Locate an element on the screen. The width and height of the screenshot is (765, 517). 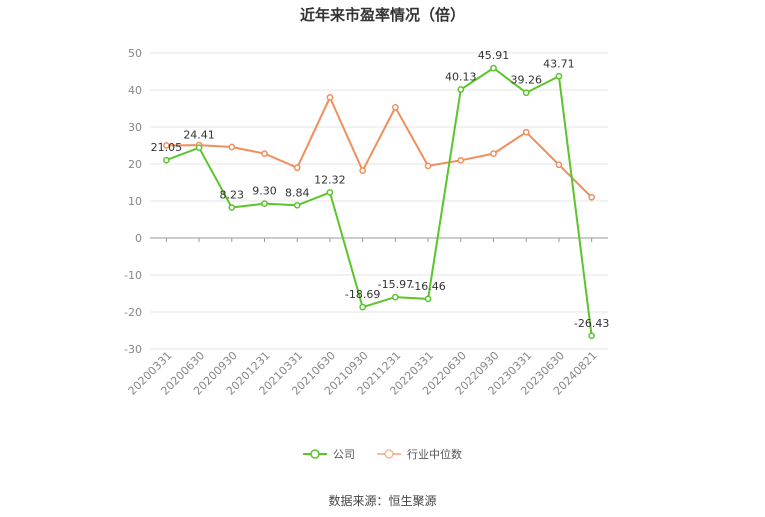
data-label: 12.32 is located at coordinates (330, 179).